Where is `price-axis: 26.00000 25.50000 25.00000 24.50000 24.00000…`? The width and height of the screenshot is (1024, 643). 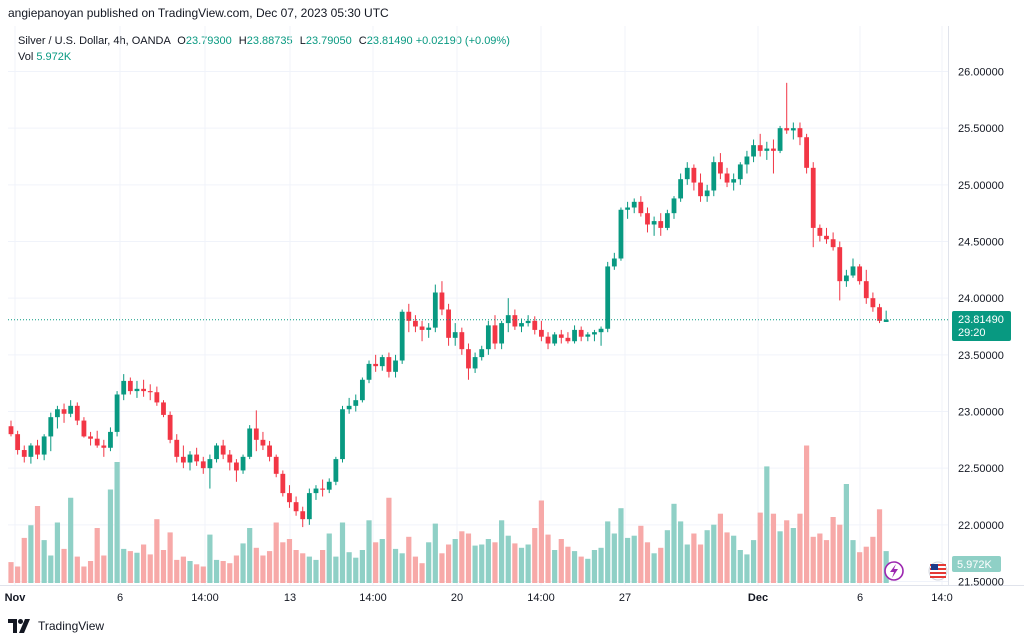
price-axis: 26.00000 25.50000 25.00000 24.50000 24.00000… is located at coordinates (981, 328).